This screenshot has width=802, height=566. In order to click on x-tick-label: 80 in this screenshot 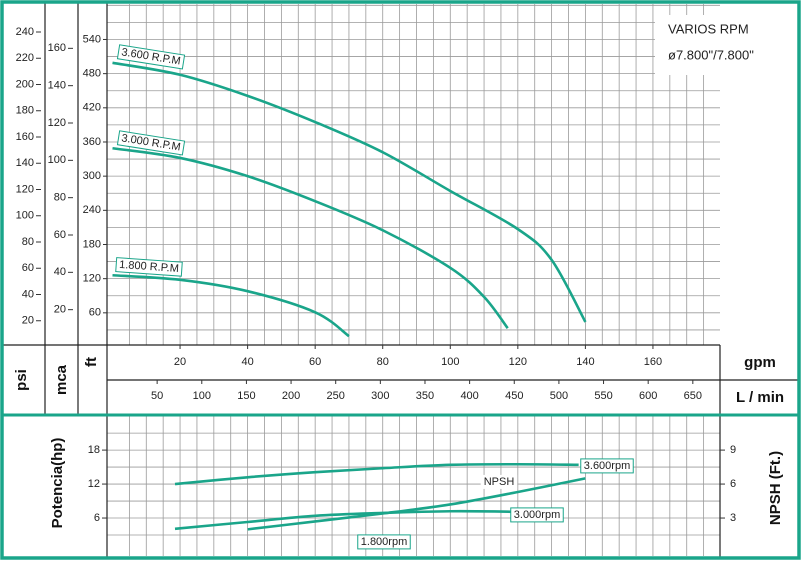, I will do `click(383, 362)`.